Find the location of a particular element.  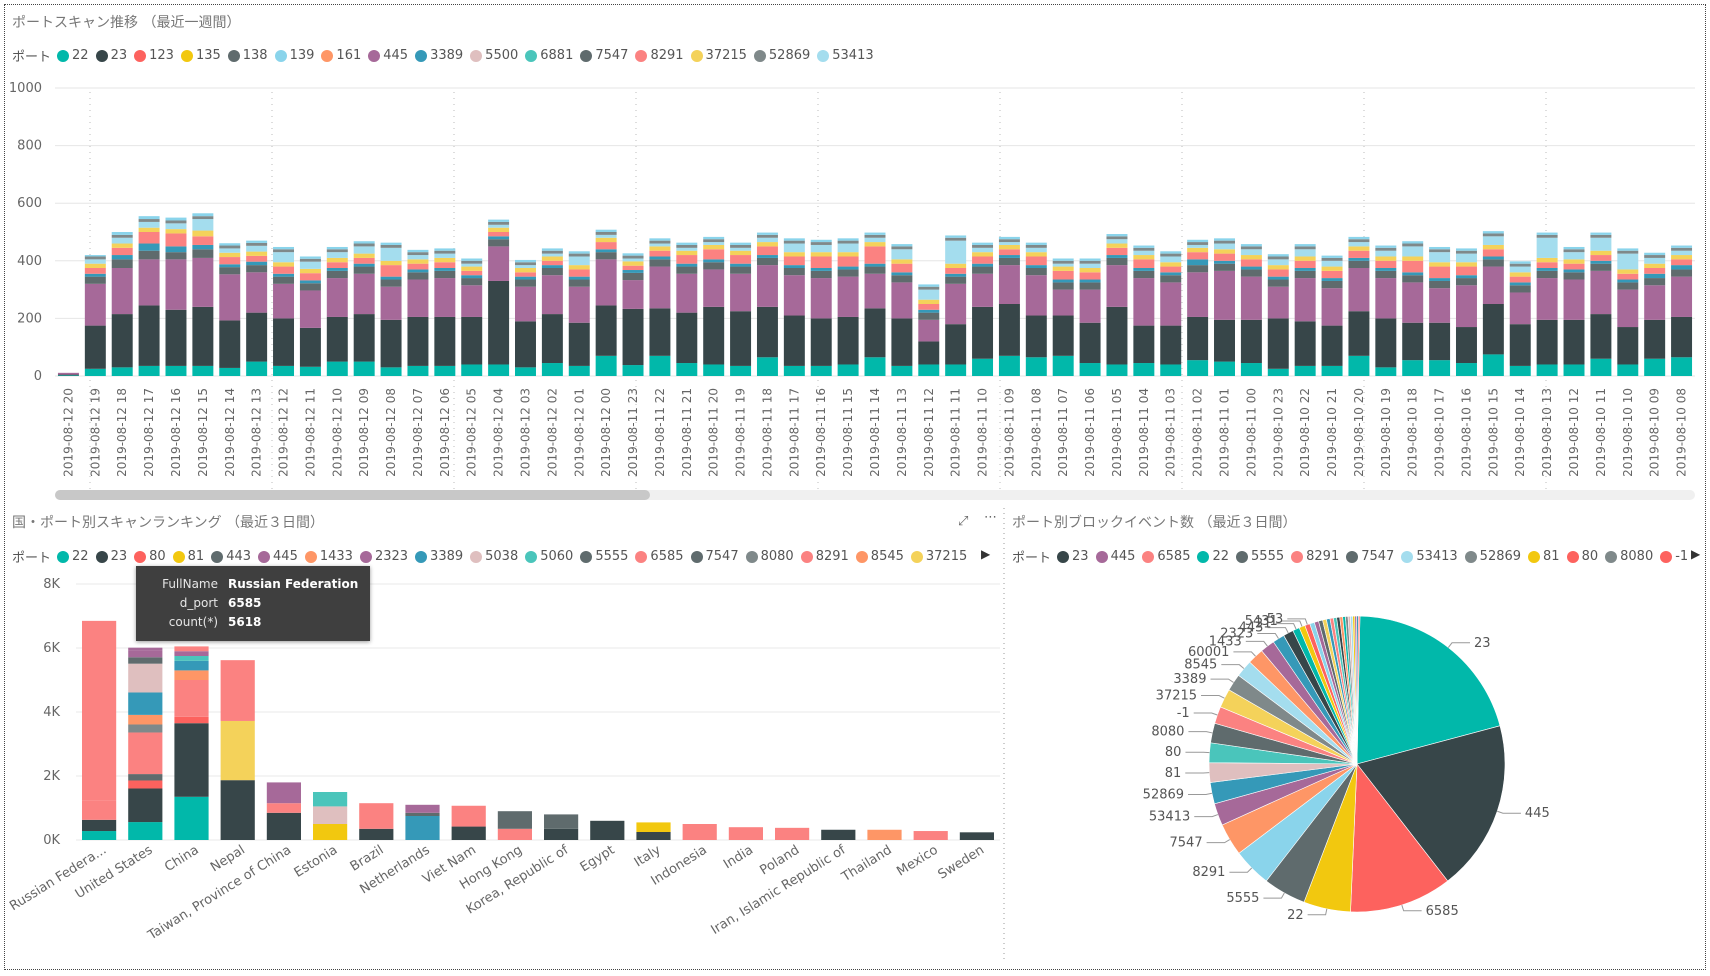

x-tick-label: 2019-08-12 07 is located at coordinates (418, 432).